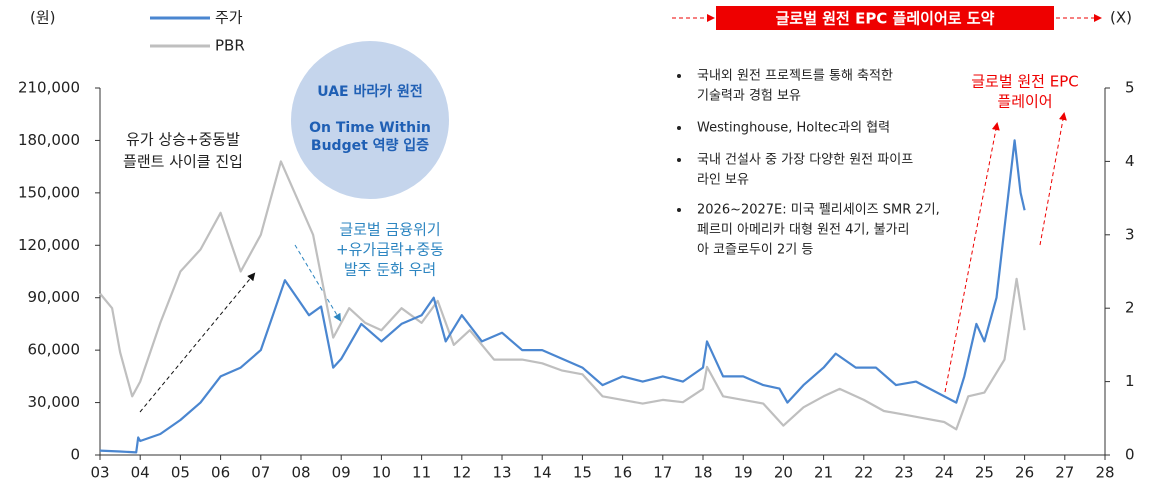 This screenshot has width=1152, height=490. What do you see at coordinates (662, 473) in the screenshot?
I see `x-tick-label: 17` at bounding box center [662, 473].